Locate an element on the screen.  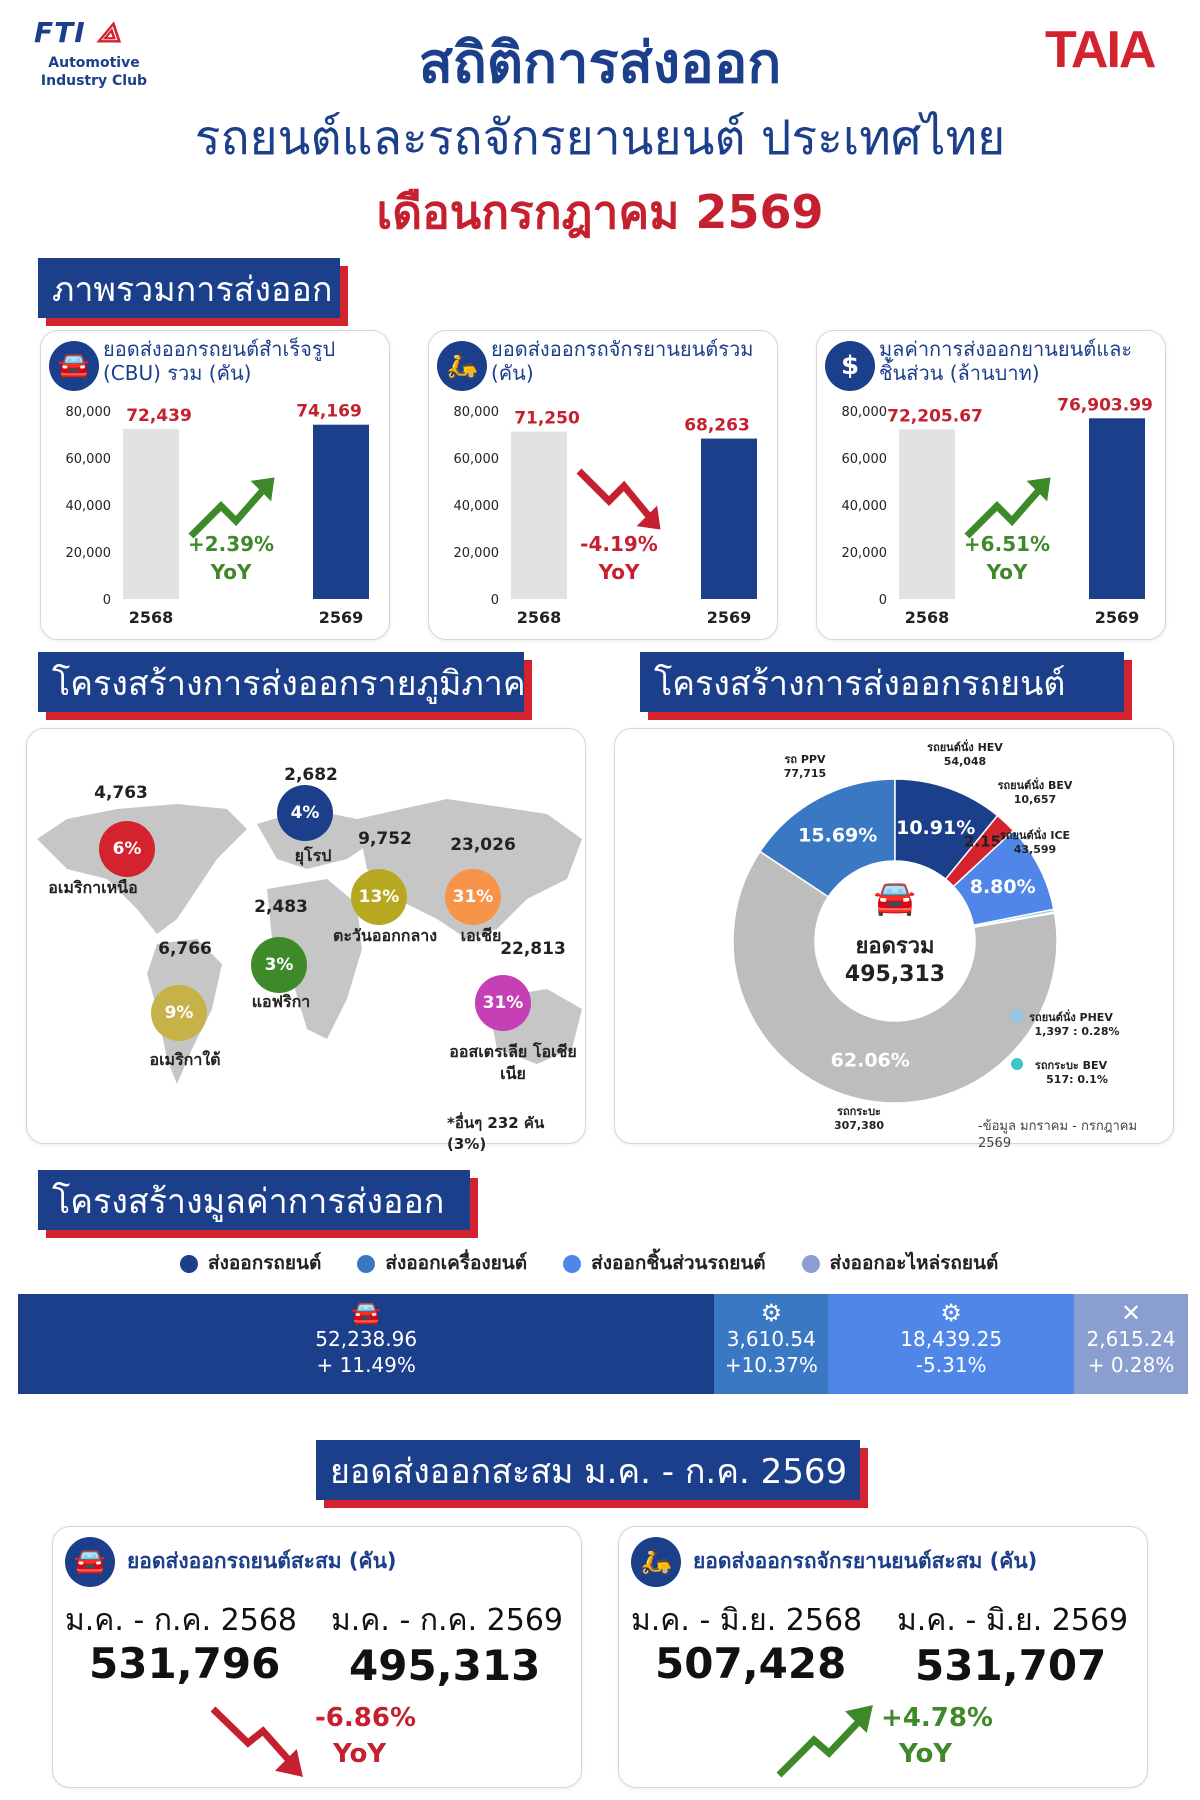
bar-value-label: 71,250 is located at coordinates (547, 419).